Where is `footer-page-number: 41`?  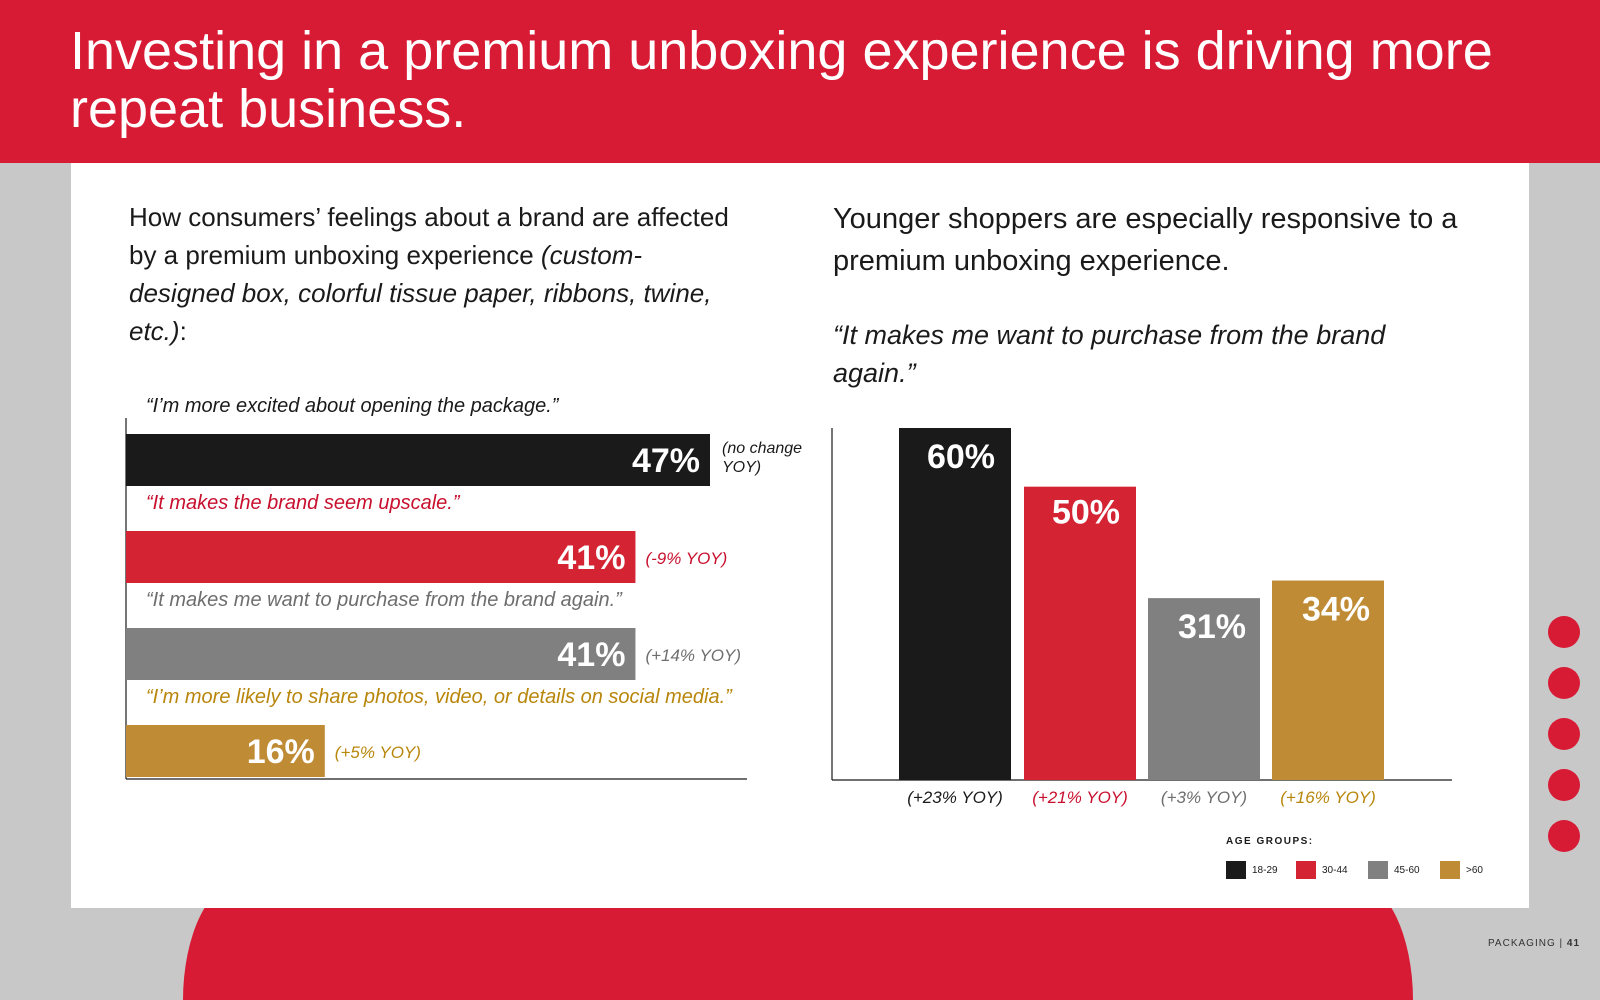
footer-page-number: 41 is located at coordinates (1573, 943).